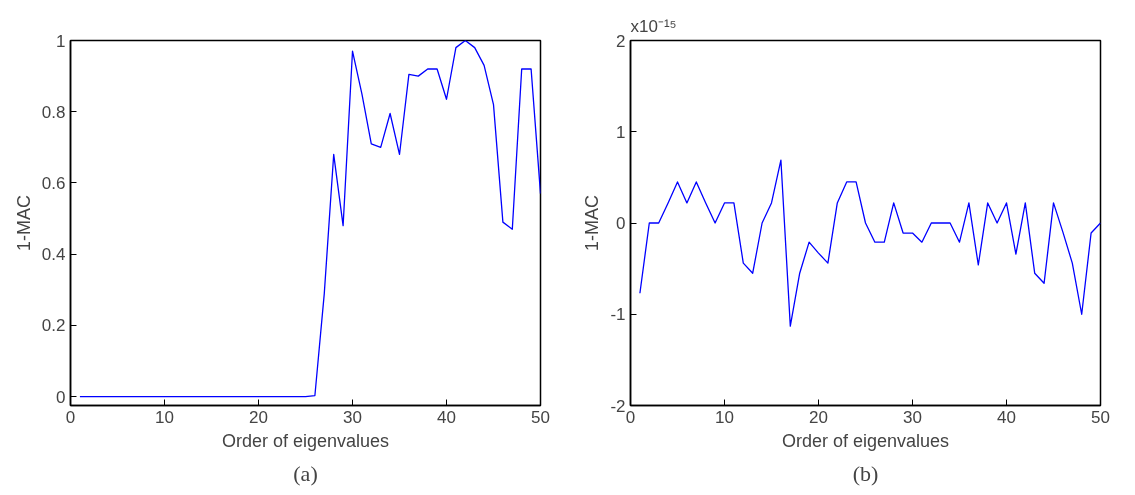  What do you see at coordinates (870, 243) in the screenshot?
I see `line-series` at bounding box center [870, 243].